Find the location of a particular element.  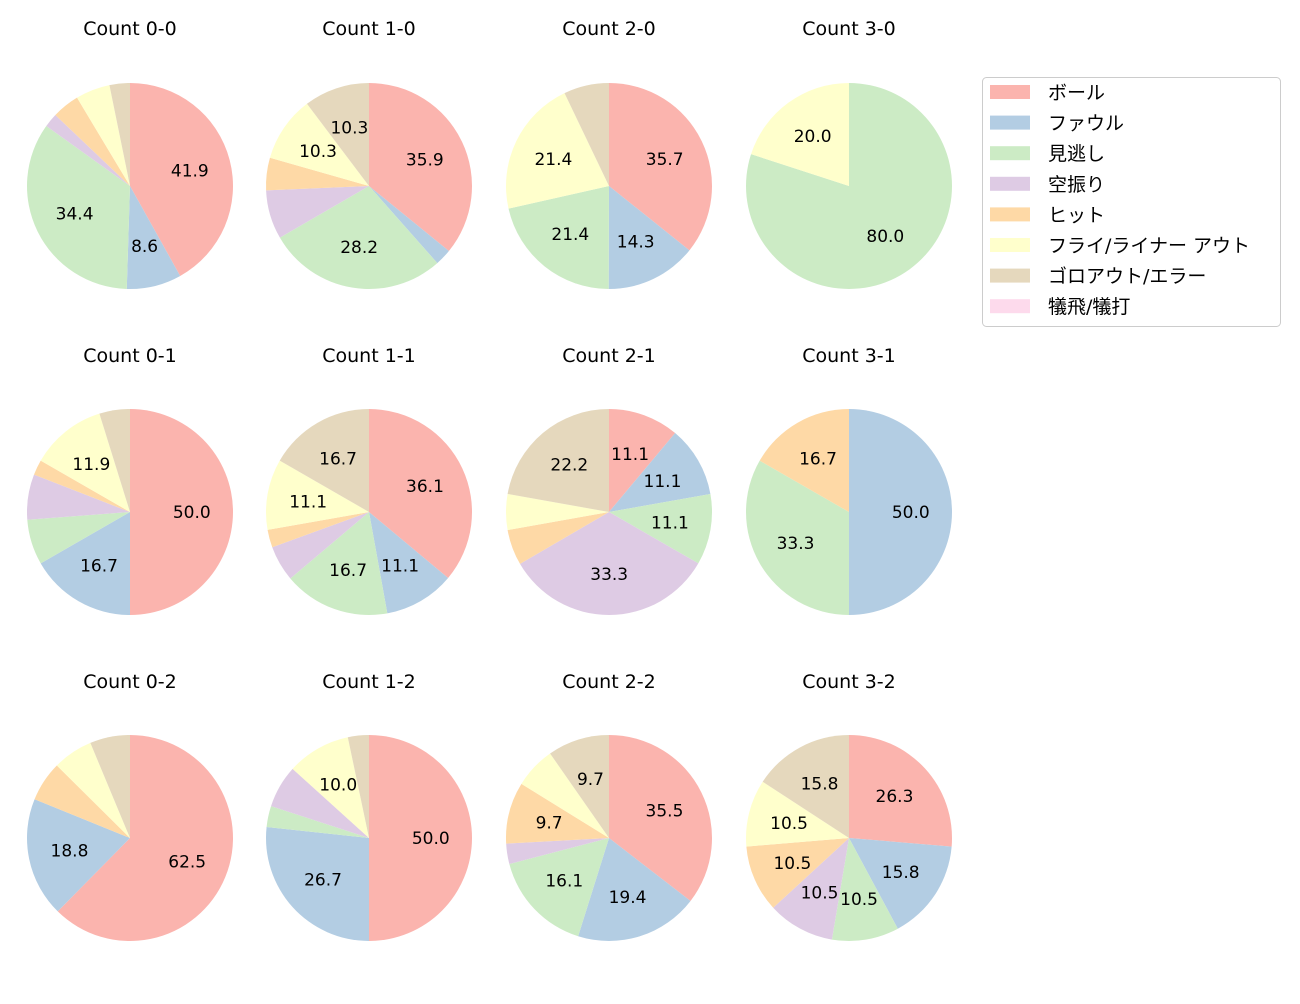

pie-title: Count 1-1 is located at coordinates (369, 356).